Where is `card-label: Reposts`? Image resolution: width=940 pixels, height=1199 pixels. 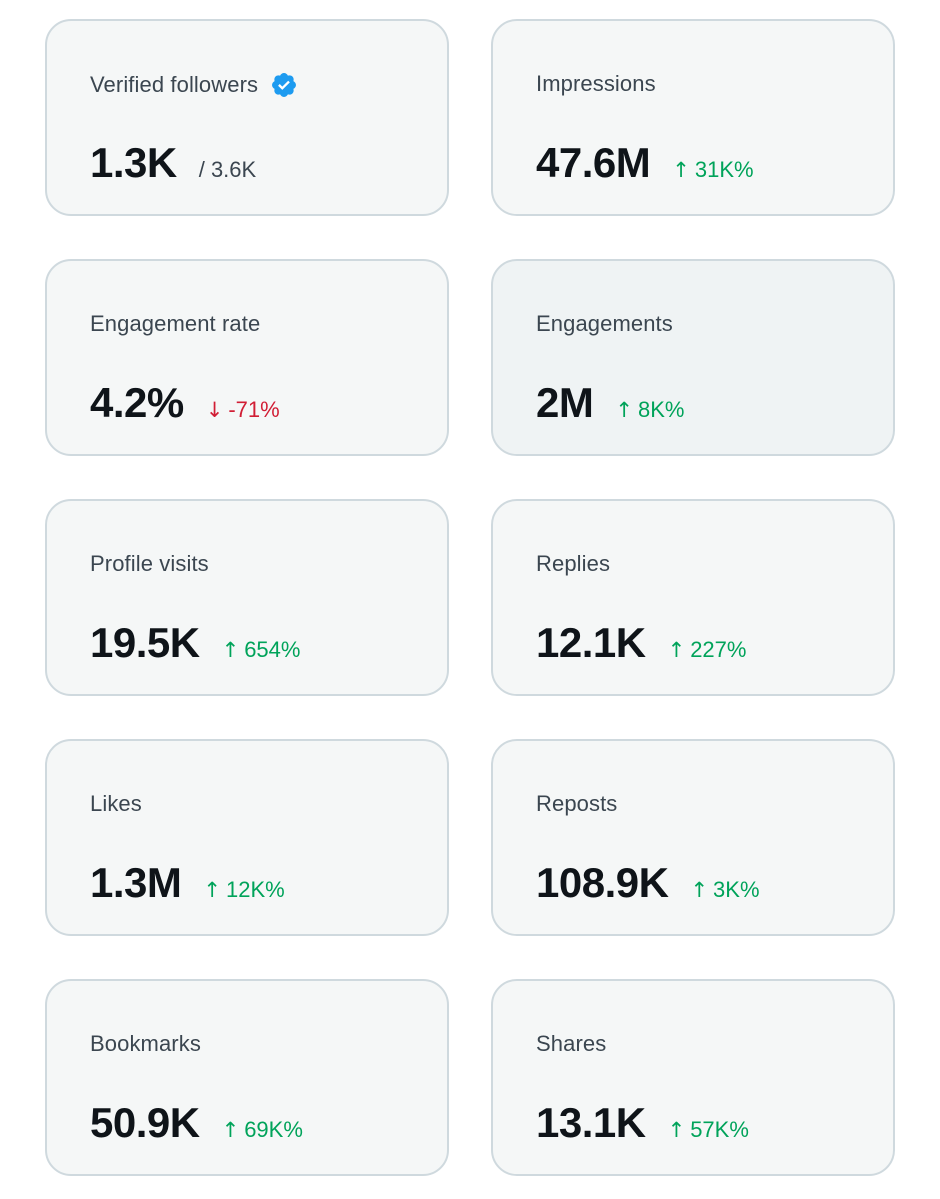 card-label: Reposts is located at coordinates (577, 803).